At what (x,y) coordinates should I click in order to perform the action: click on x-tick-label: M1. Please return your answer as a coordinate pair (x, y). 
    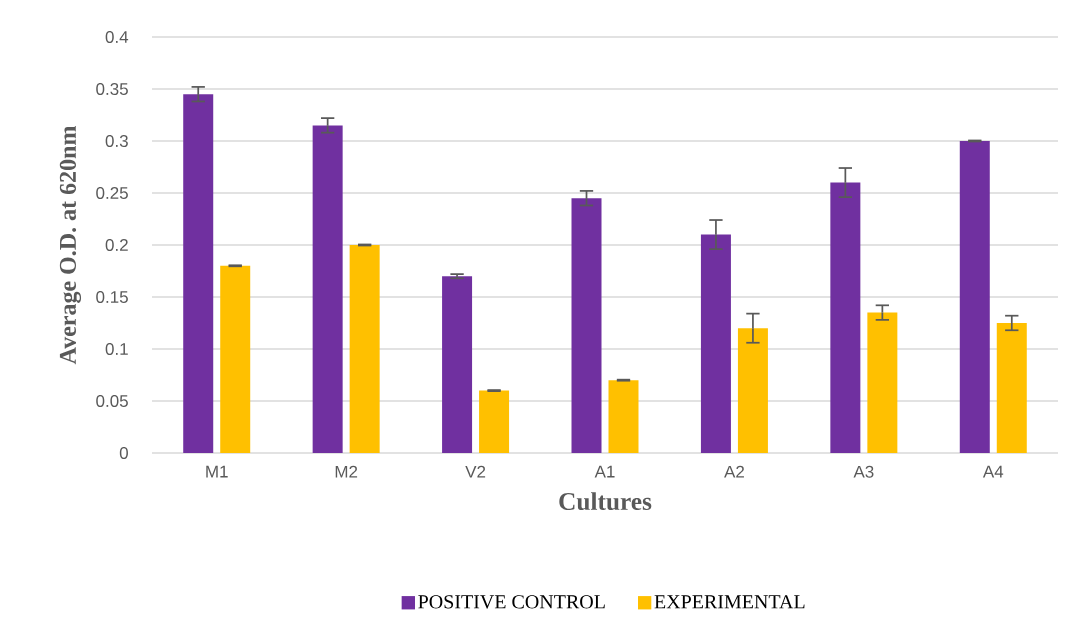
    Looking at the image, I should click on (217, 471).